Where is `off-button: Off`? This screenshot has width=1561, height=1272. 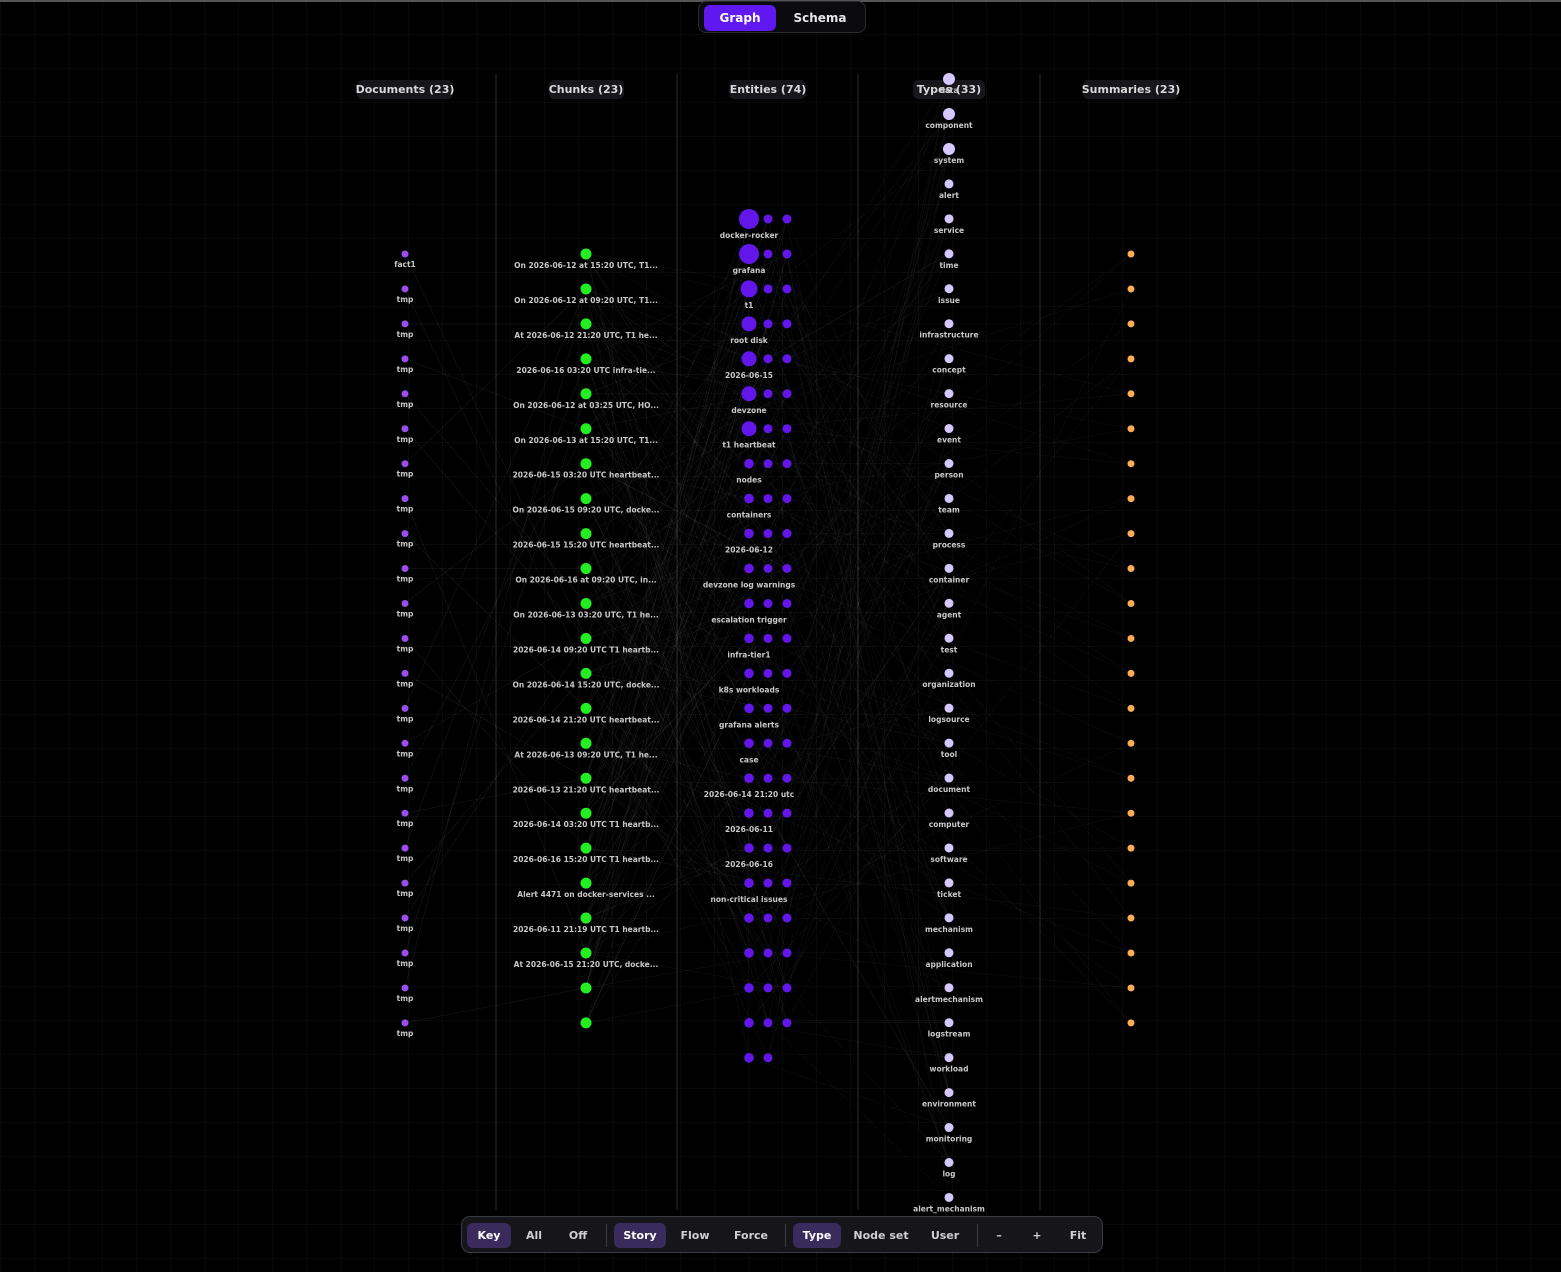
off-button: Off is located at coordinates (578, 1235).